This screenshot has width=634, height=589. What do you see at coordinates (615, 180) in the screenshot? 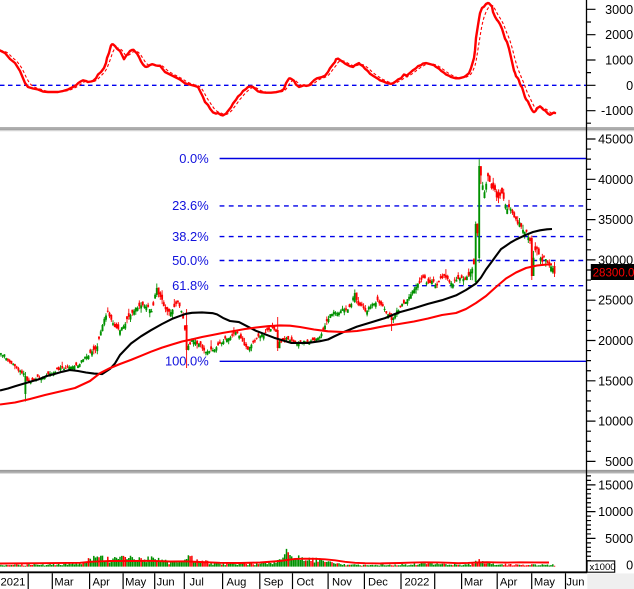
I see `svg-text: 40000` at bounding box center [615, 180].